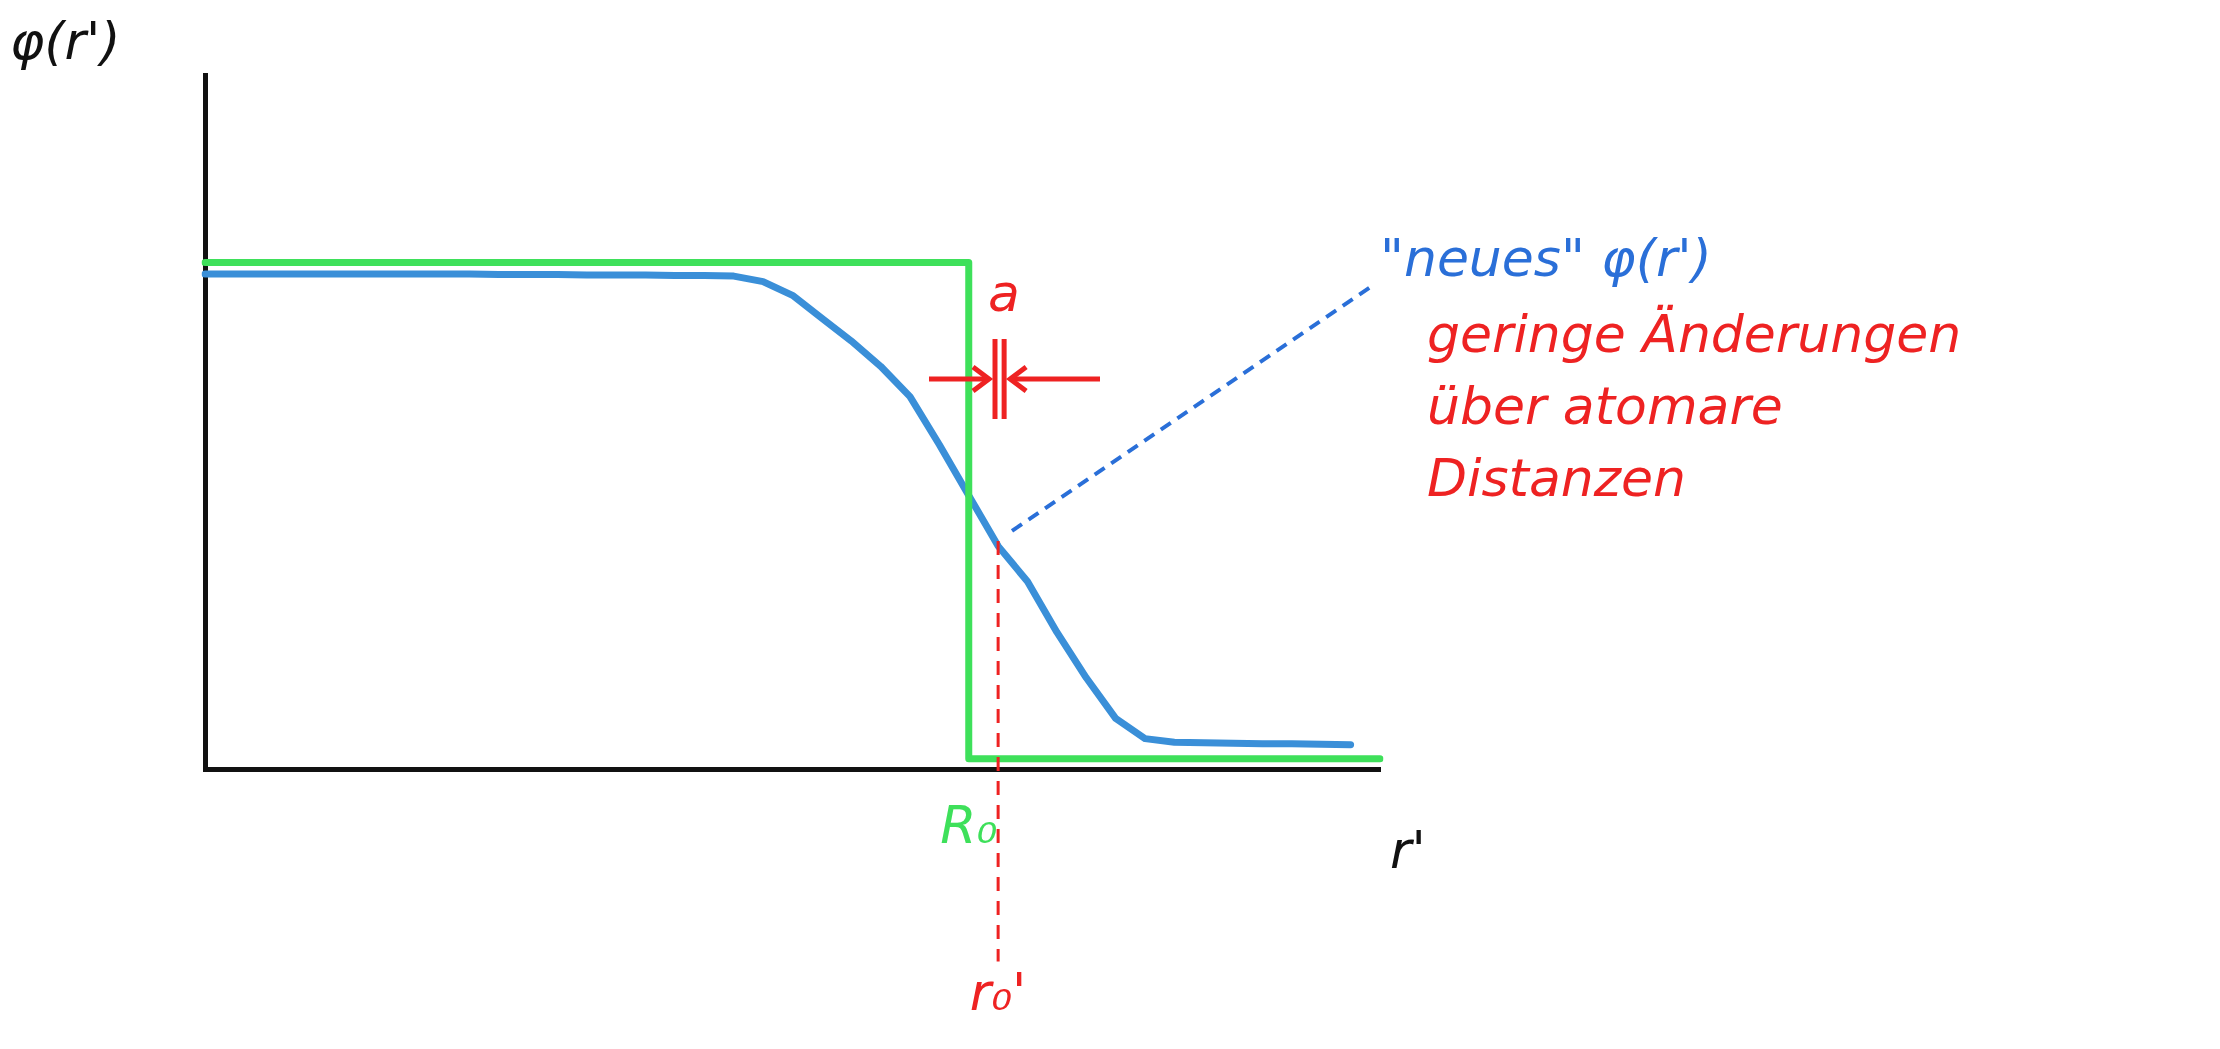 This screenshot has height=1049, width=2220. Describe the element at coordinates (1546, 257) in the screenshot. I see `annotation: "neues" φ(r')` at that location.